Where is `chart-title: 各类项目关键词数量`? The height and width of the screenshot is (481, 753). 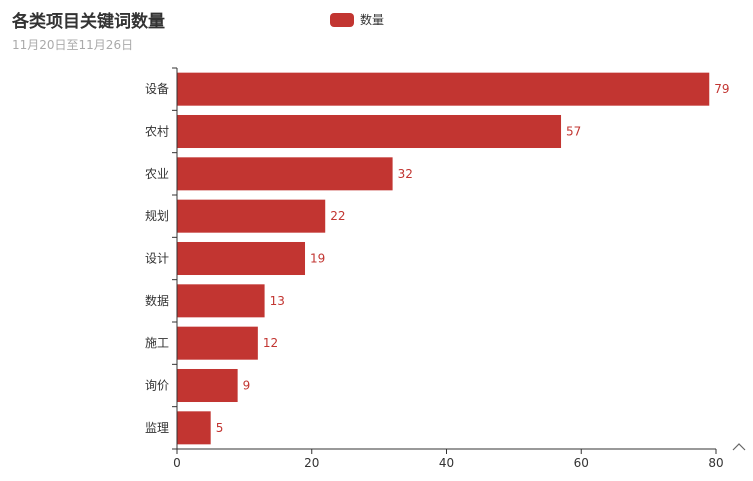 chart-title: 各类项目关键词数量 is located at coordinates (88, 22).